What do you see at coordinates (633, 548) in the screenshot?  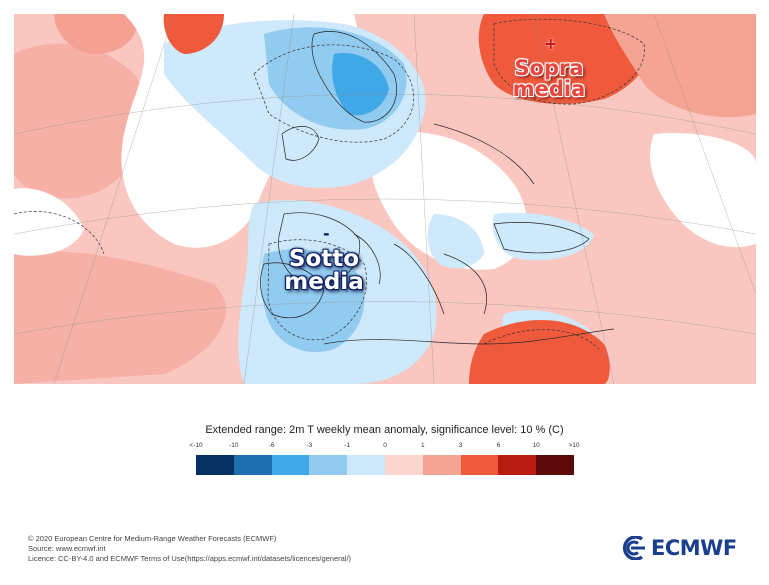 I see `ecmwf-logo-icon` at bounding box center [633, 548].